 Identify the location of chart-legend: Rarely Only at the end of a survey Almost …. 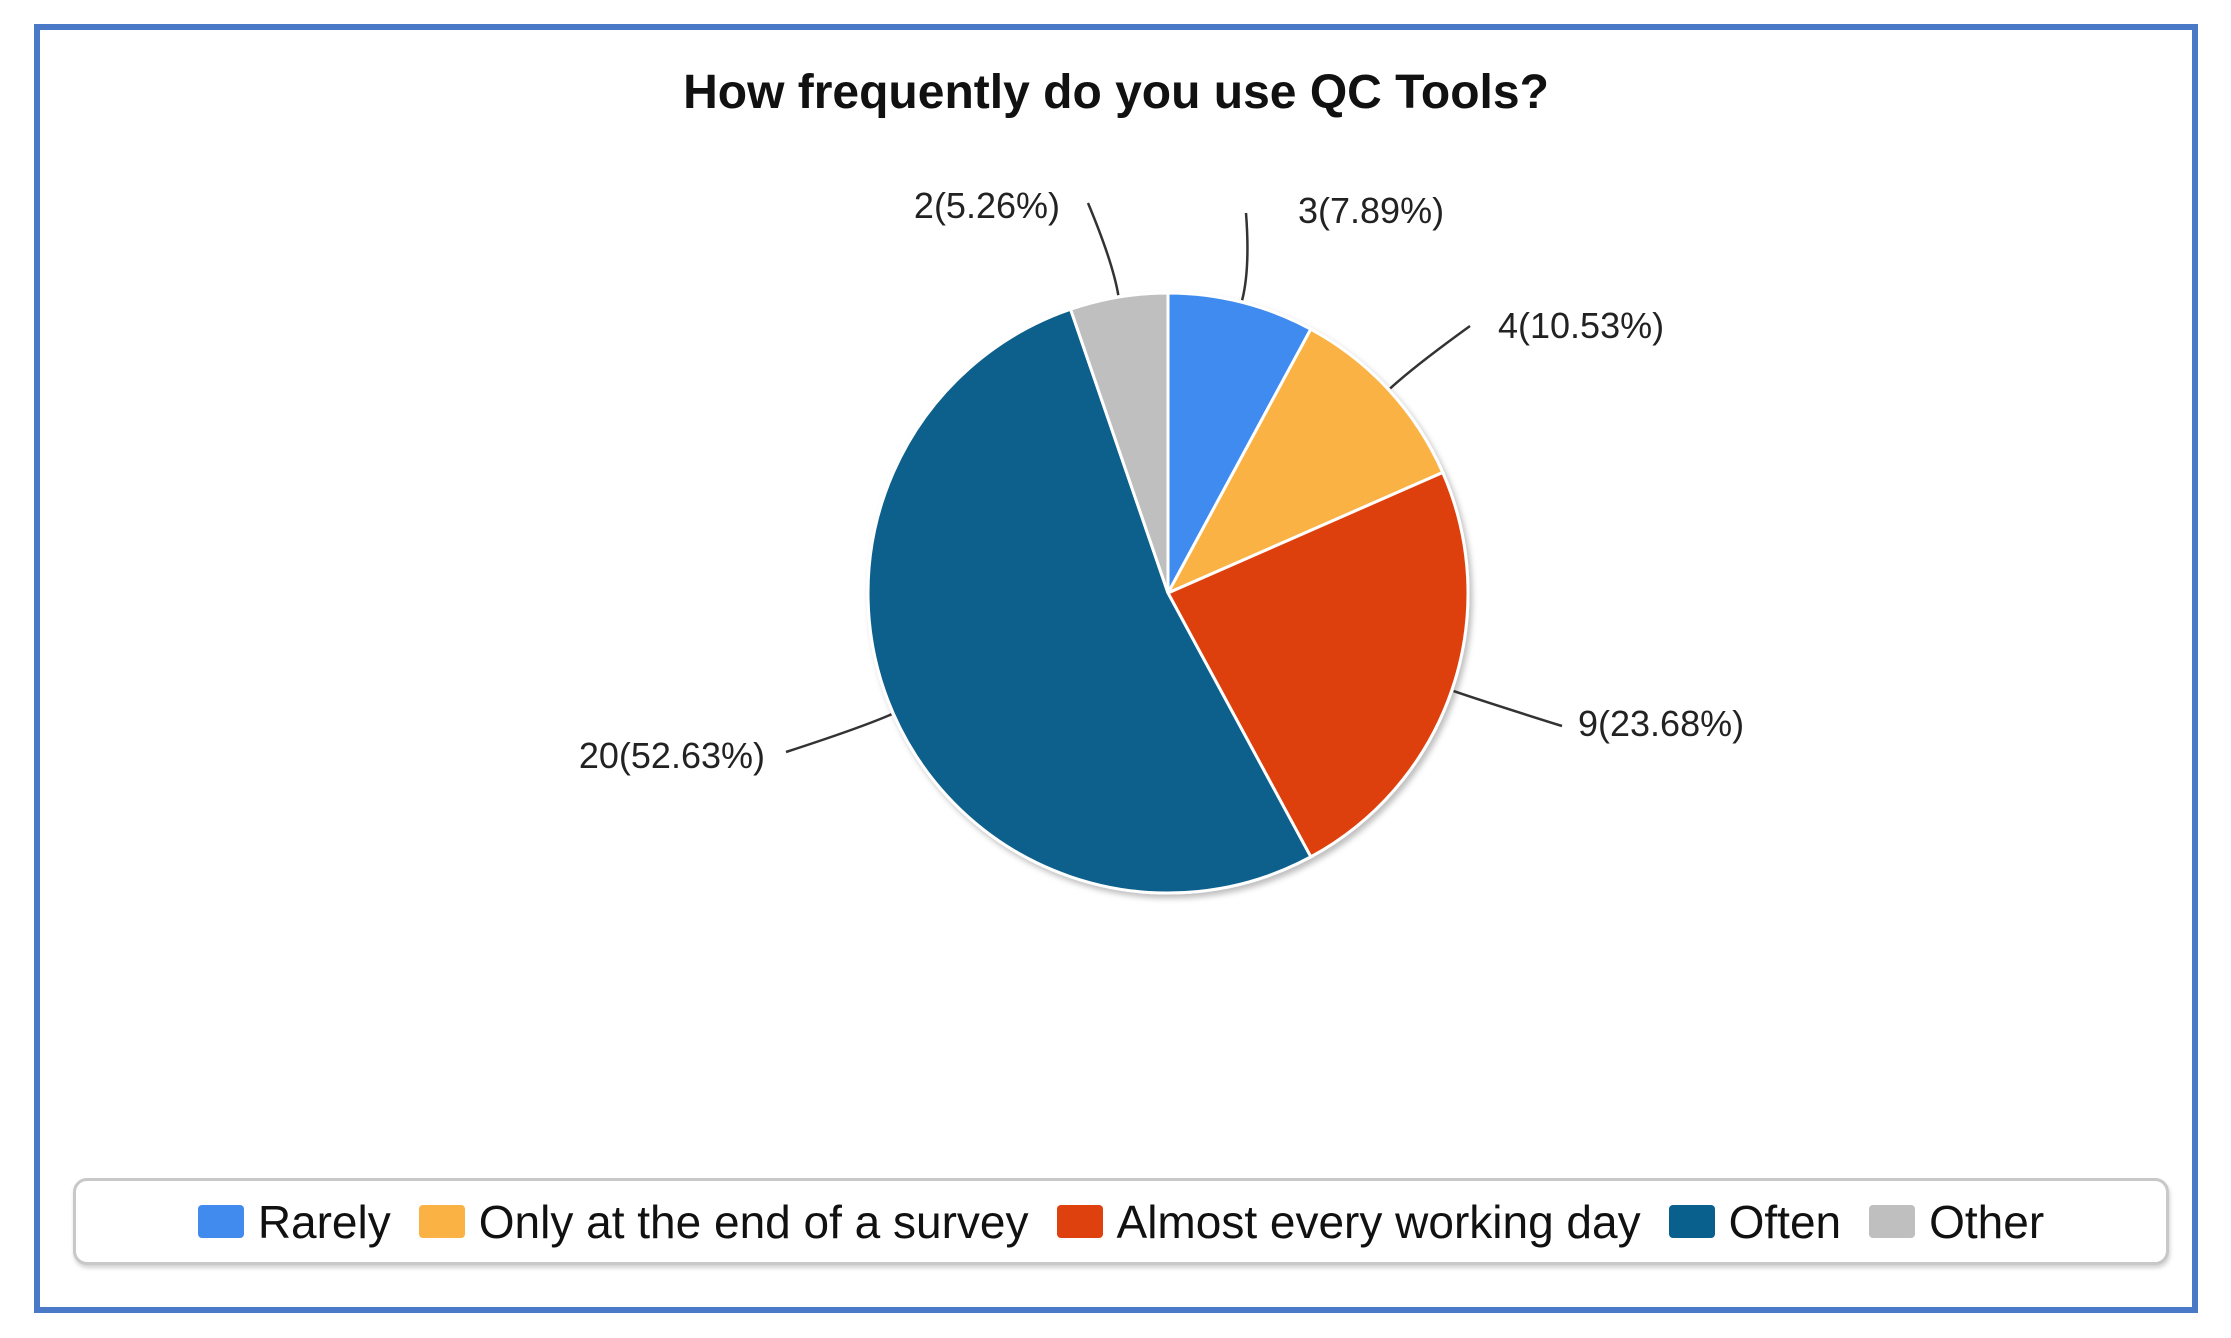
(1121, 1221).